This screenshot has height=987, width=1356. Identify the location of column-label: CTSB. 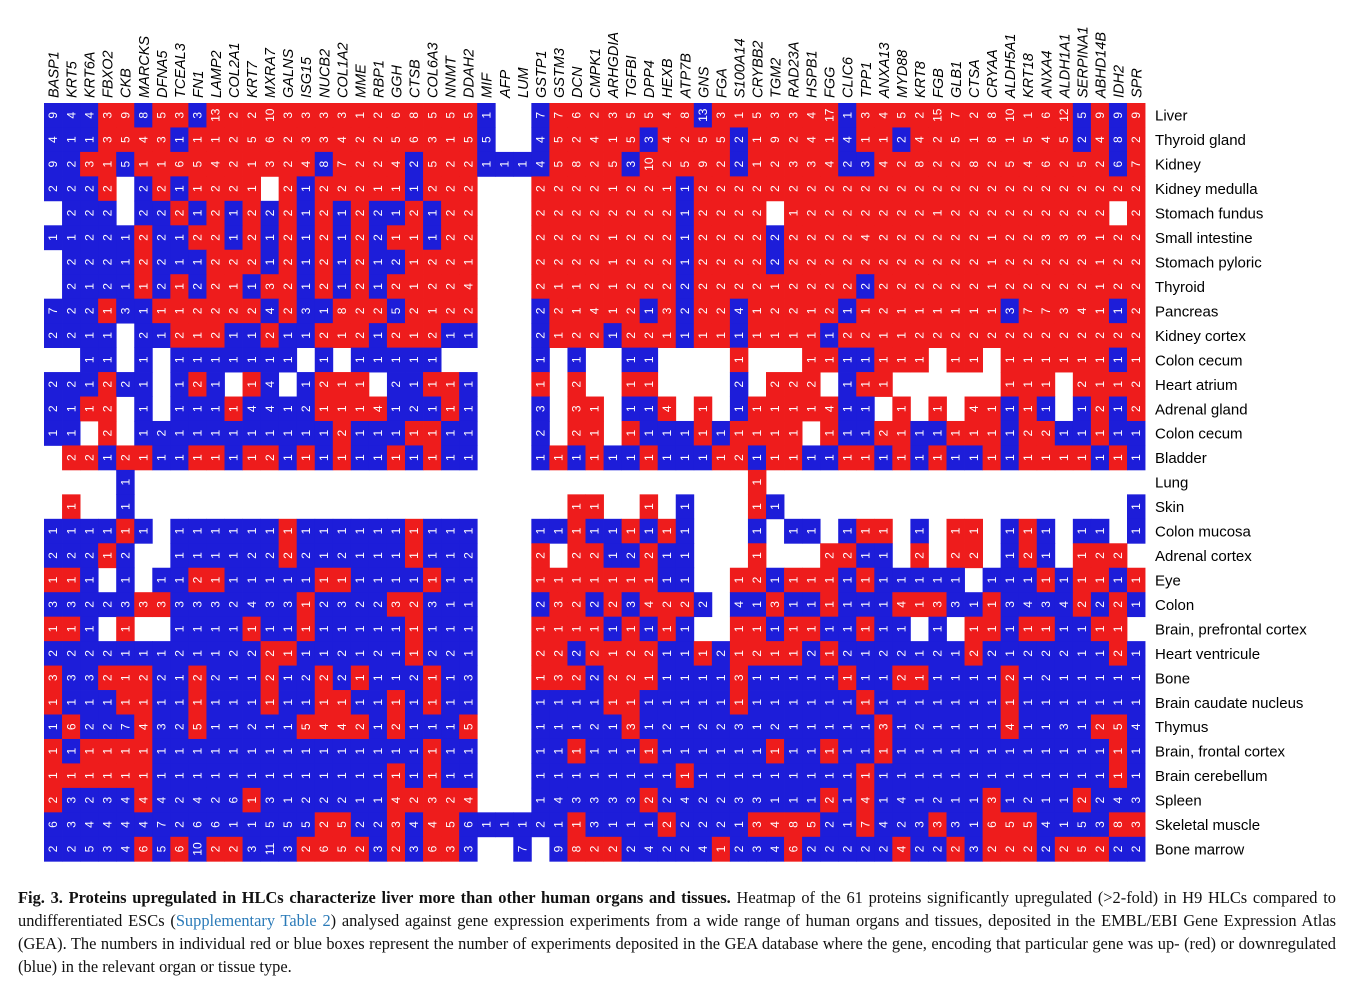
(416, 78).